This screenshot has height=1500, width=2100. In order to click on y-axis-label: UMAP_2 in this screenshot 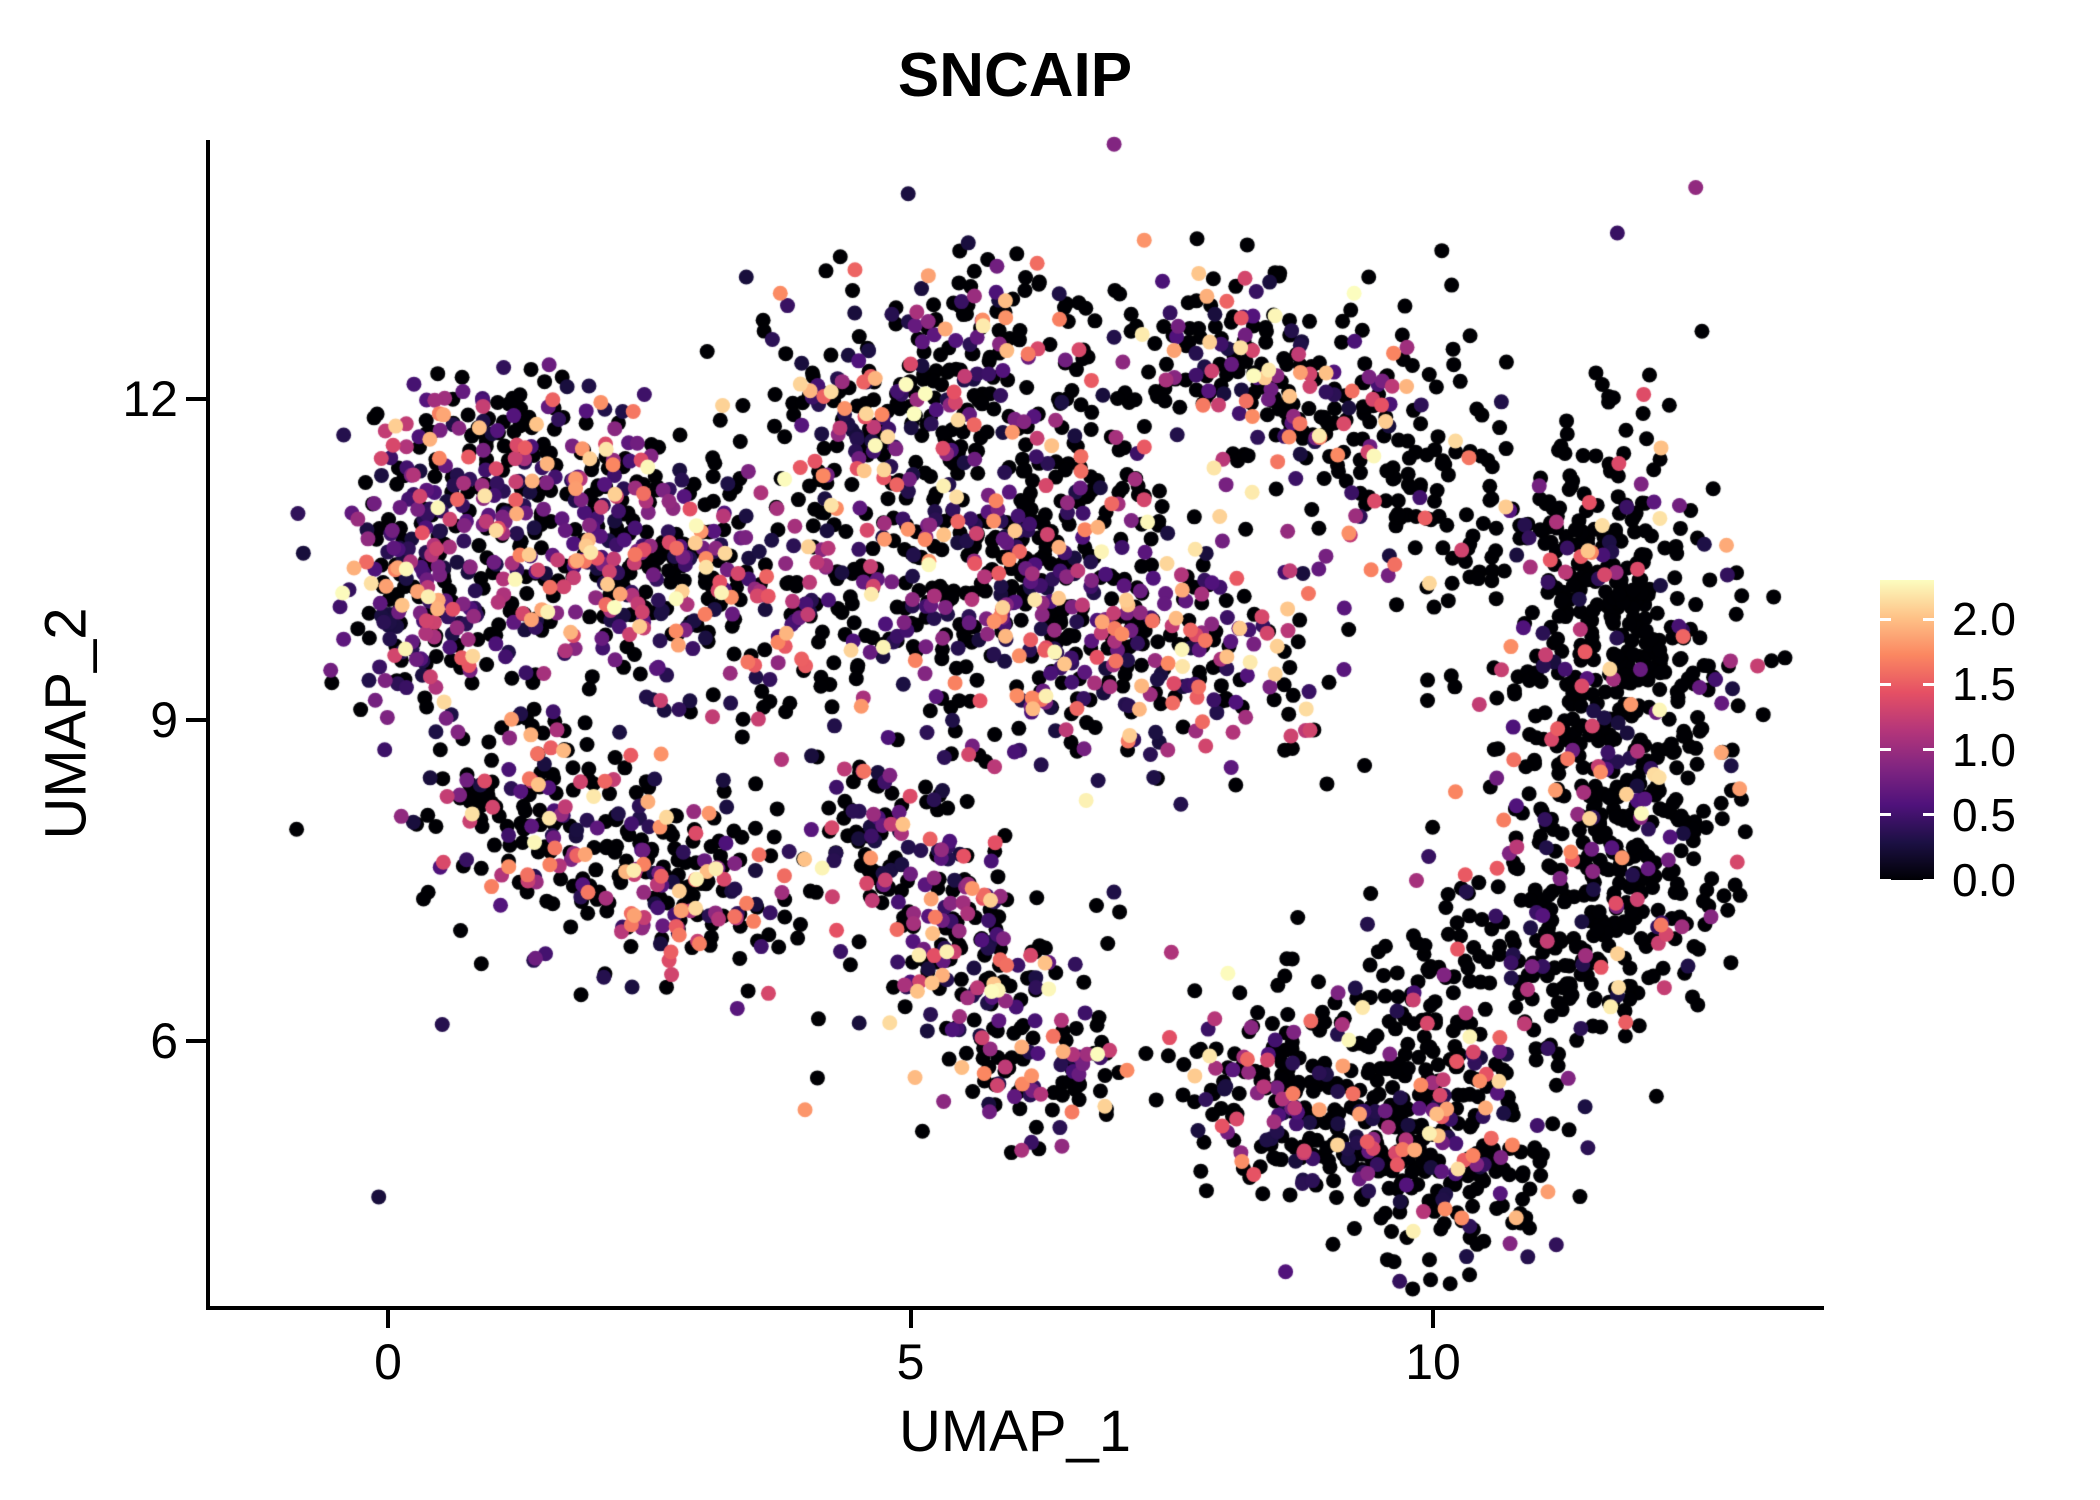, I will do `click(66, 723)`.